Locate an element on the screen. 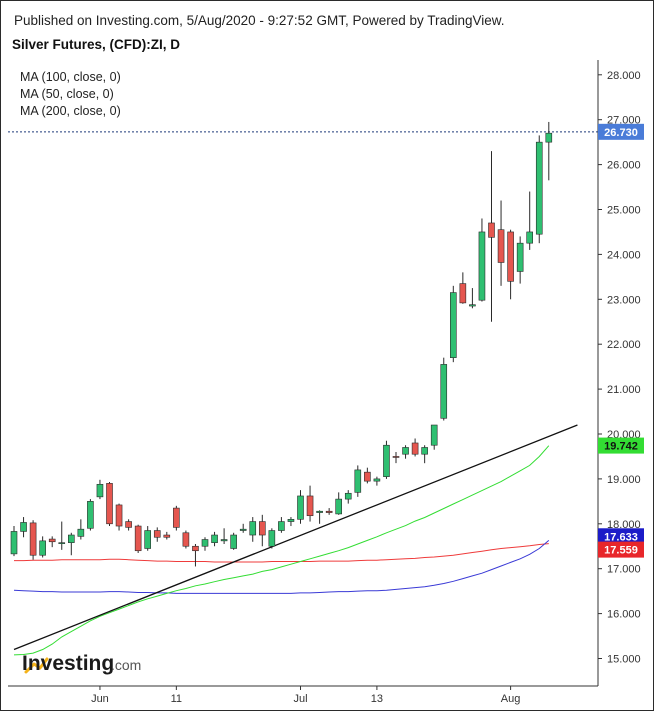 This screenshot has width=654, height=711. price-tag-label: 17.633 is located at coordinates (621, 537).